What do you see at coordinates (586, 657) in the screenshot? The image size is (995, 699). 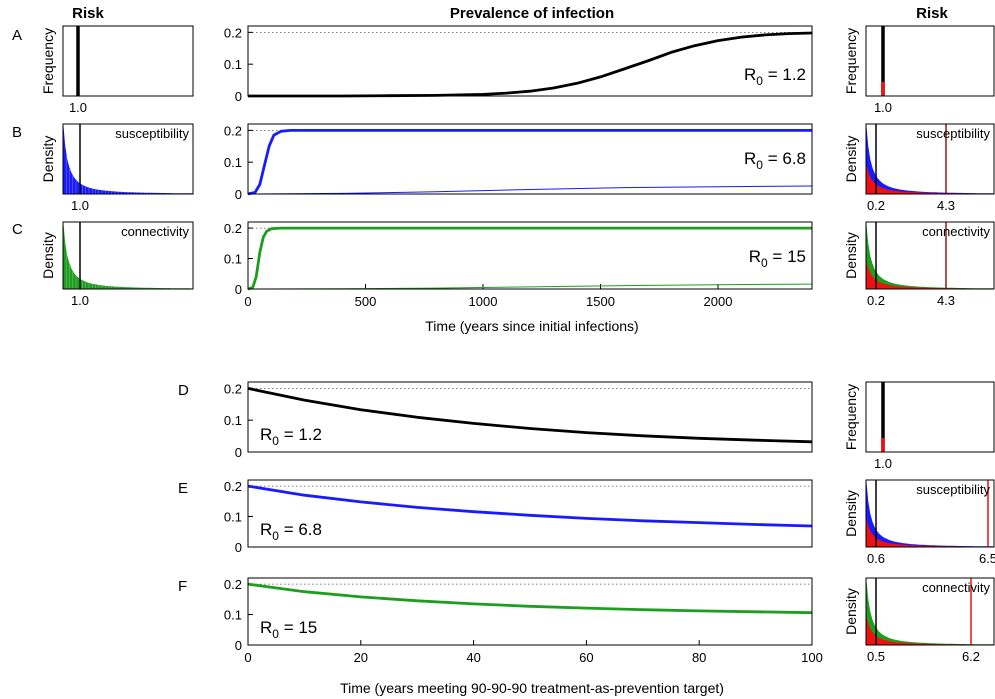 I see `x-tick-label: 60` at bounding box center [586, 657].